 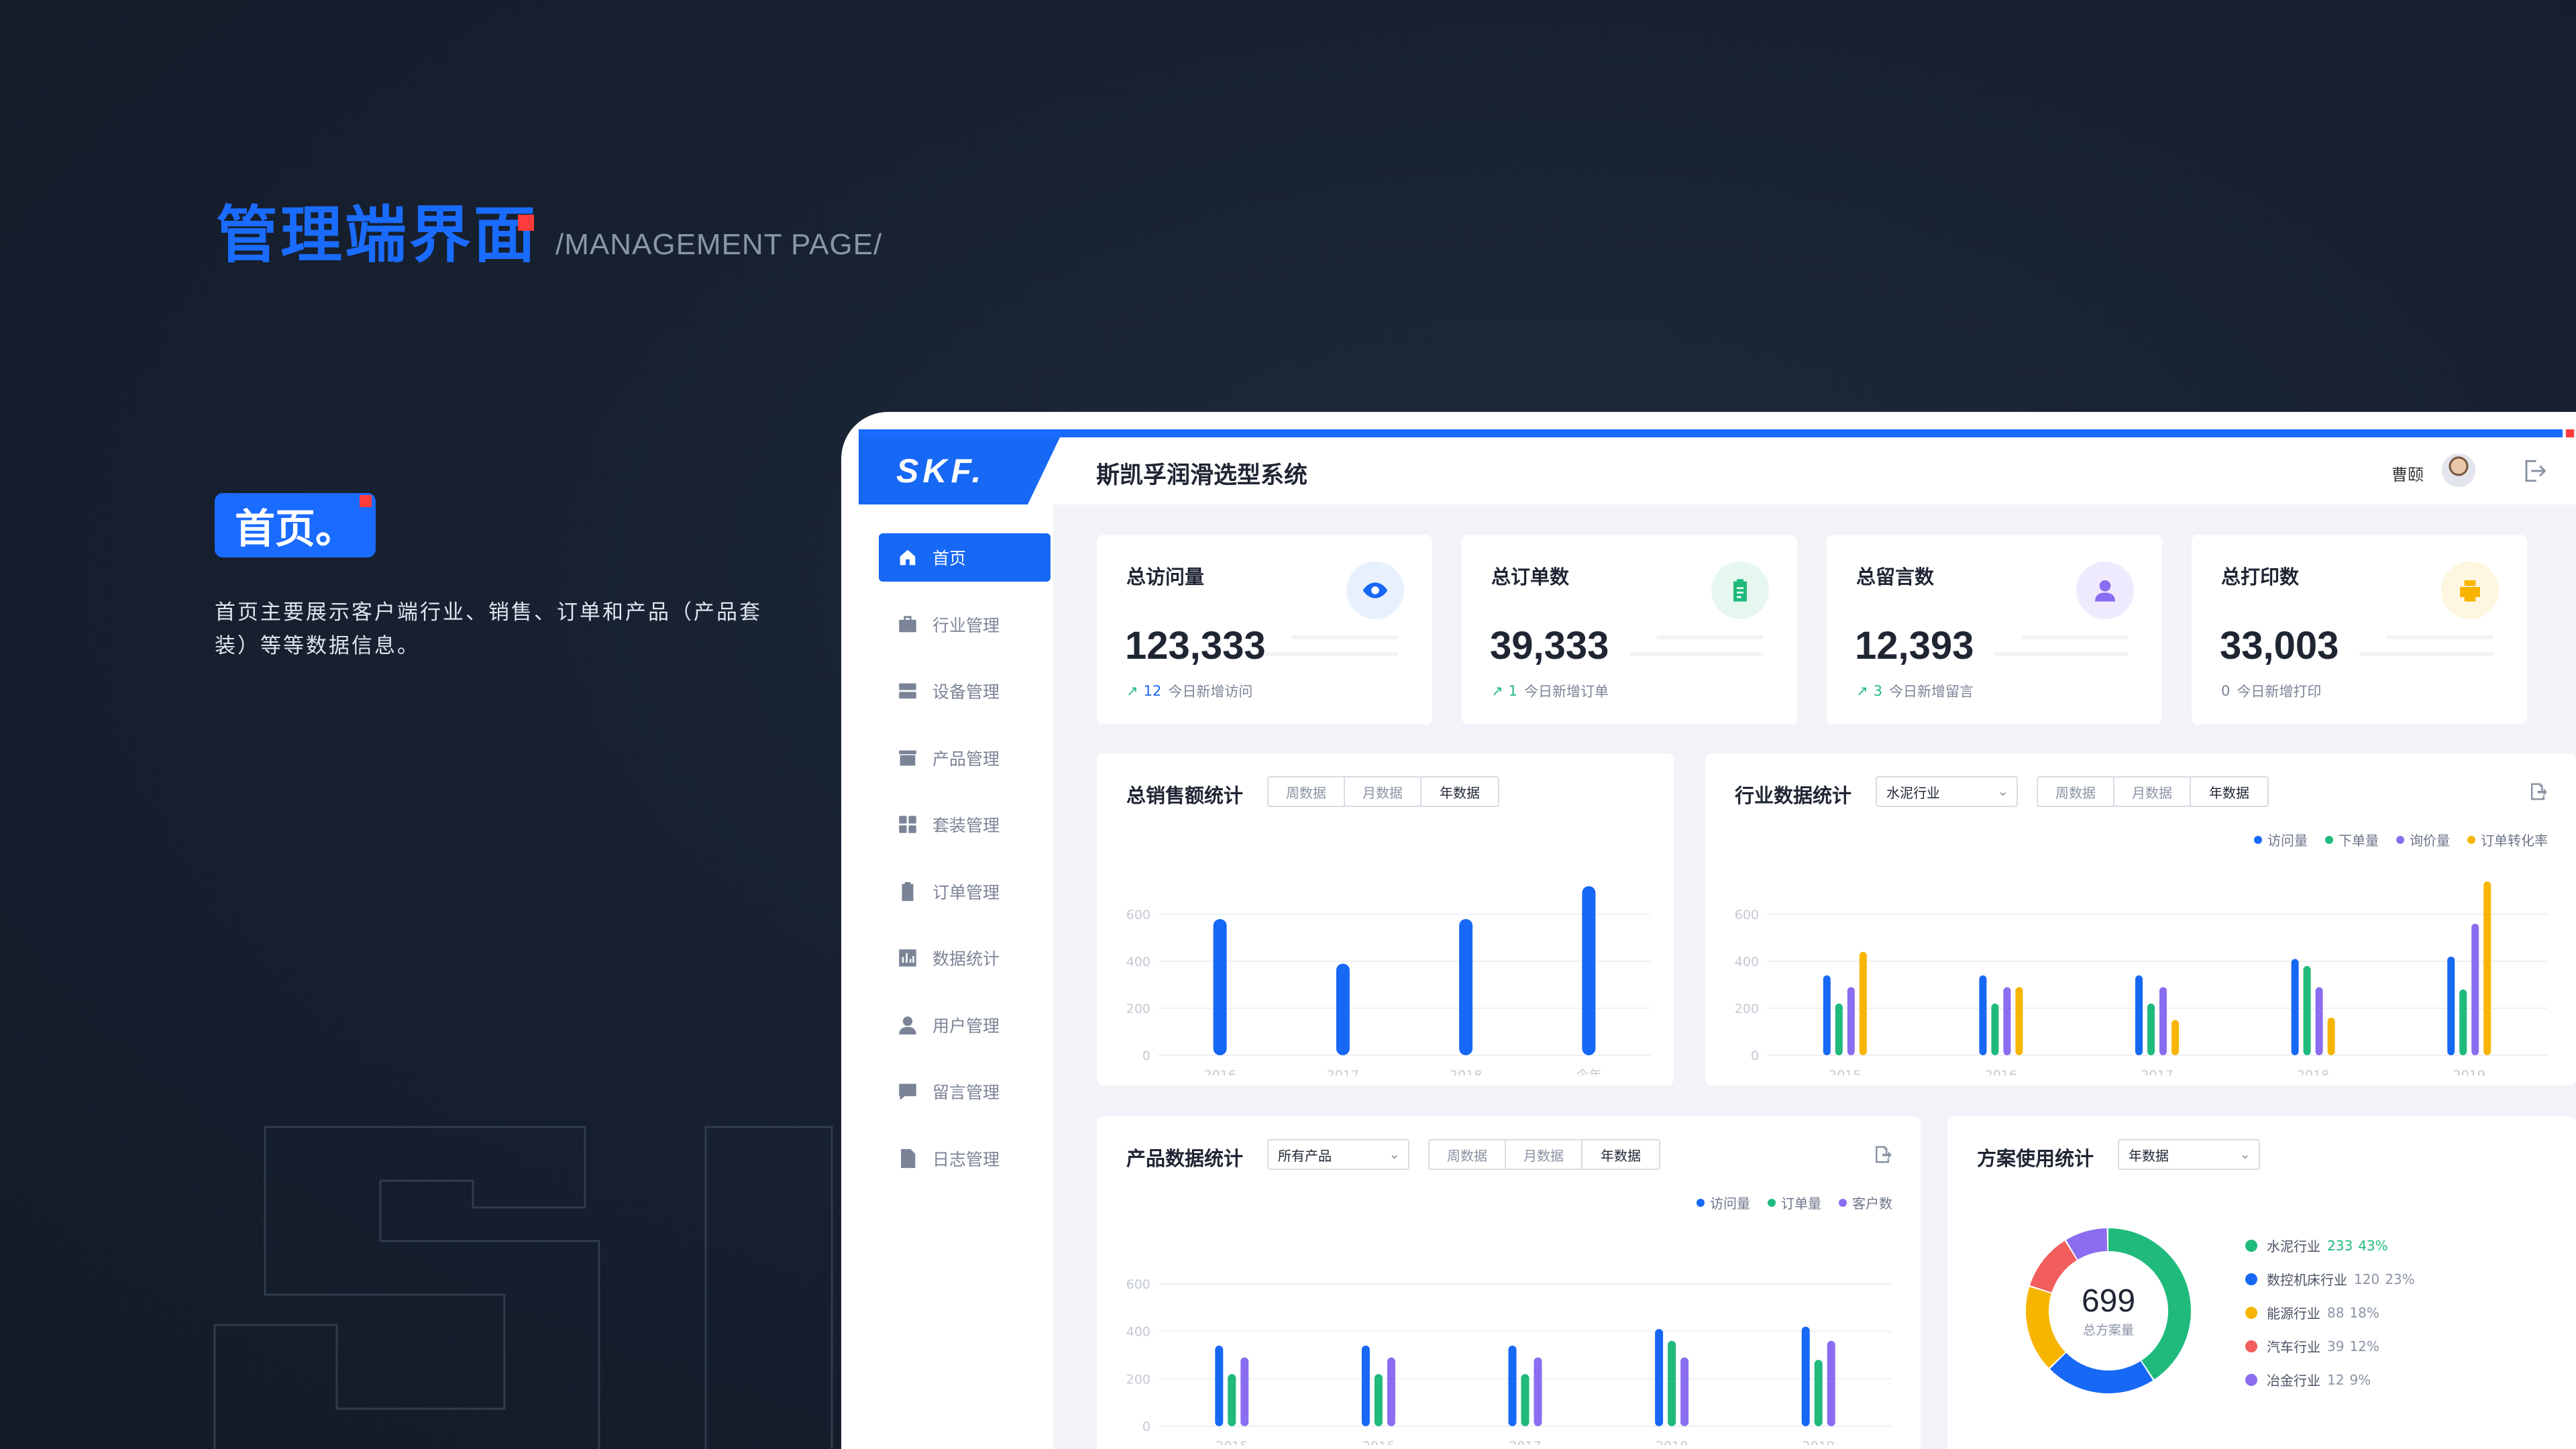 I want to click on industry-select: 水泥行业 ⌄, so click(x=1947, y=791).